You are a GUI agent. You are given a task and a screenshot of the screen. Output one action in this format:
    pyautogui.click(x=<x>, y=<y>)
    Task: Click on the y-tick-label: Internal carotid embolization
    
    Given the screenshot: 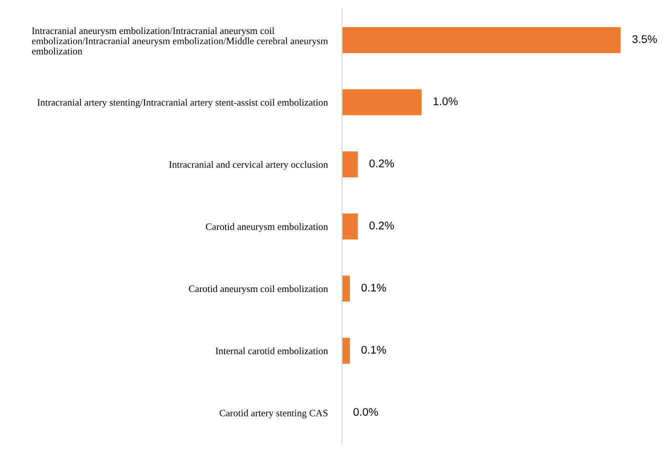 What is the action you would take?
    pyautogui.click(x=272, y=350)
    